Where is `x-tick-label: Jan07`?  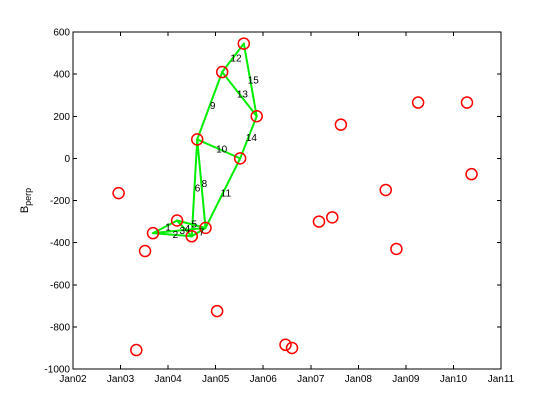 x-tick-label: Jan07 is located at coordinates (311, 379).